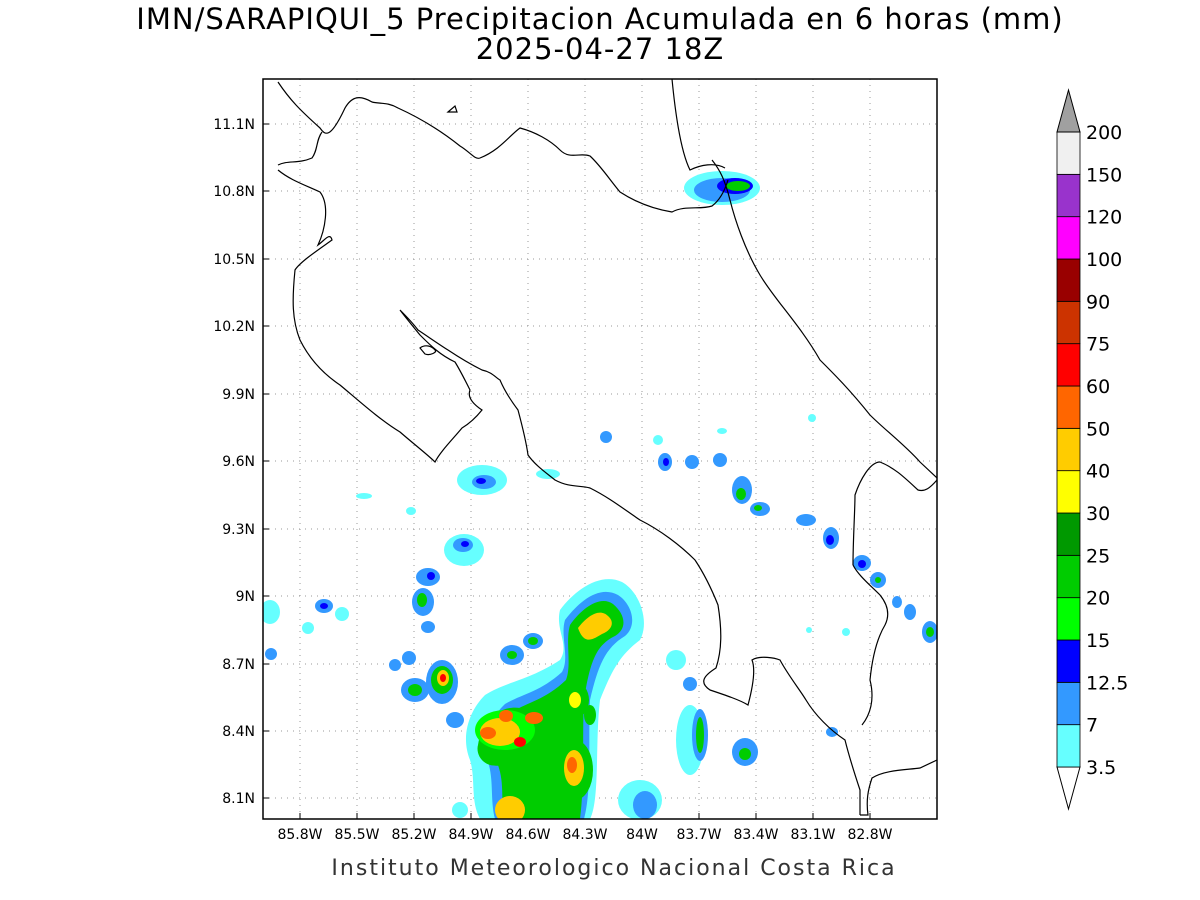 This screenshot has width=1200, height=900. Describe the element at coordinates (1098, 387) in the screenshot. I see `legend-level-label: 60` at that location.